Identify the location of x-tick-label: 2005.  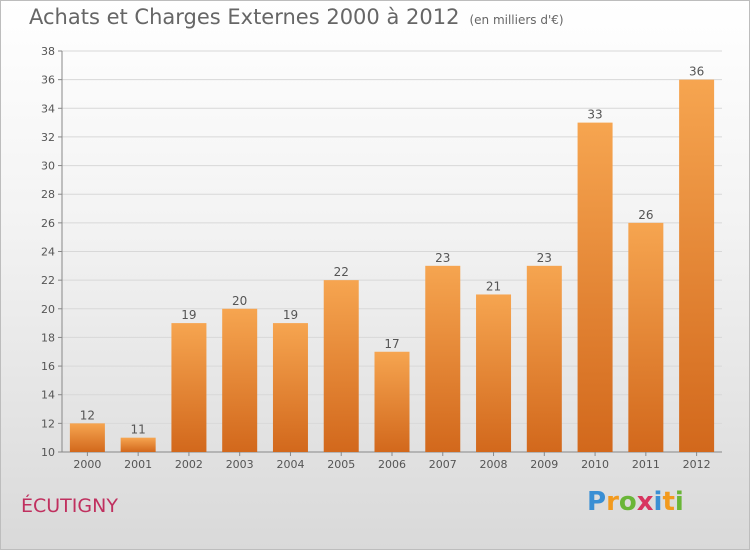
(341, 464).